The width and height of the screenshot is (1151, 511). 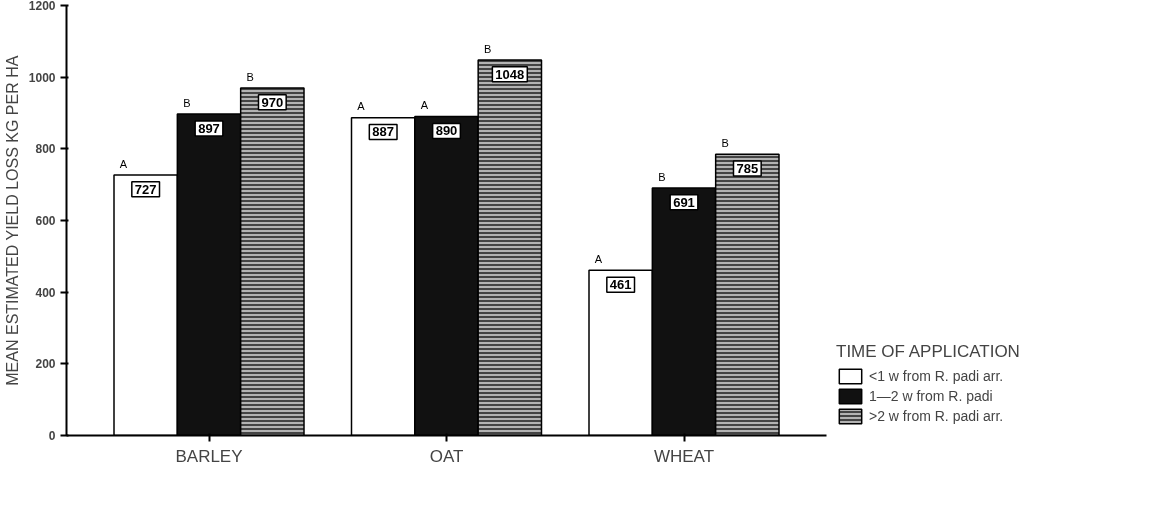 I want to click on y-tick-label: 1000, so click(x=42, y=77).